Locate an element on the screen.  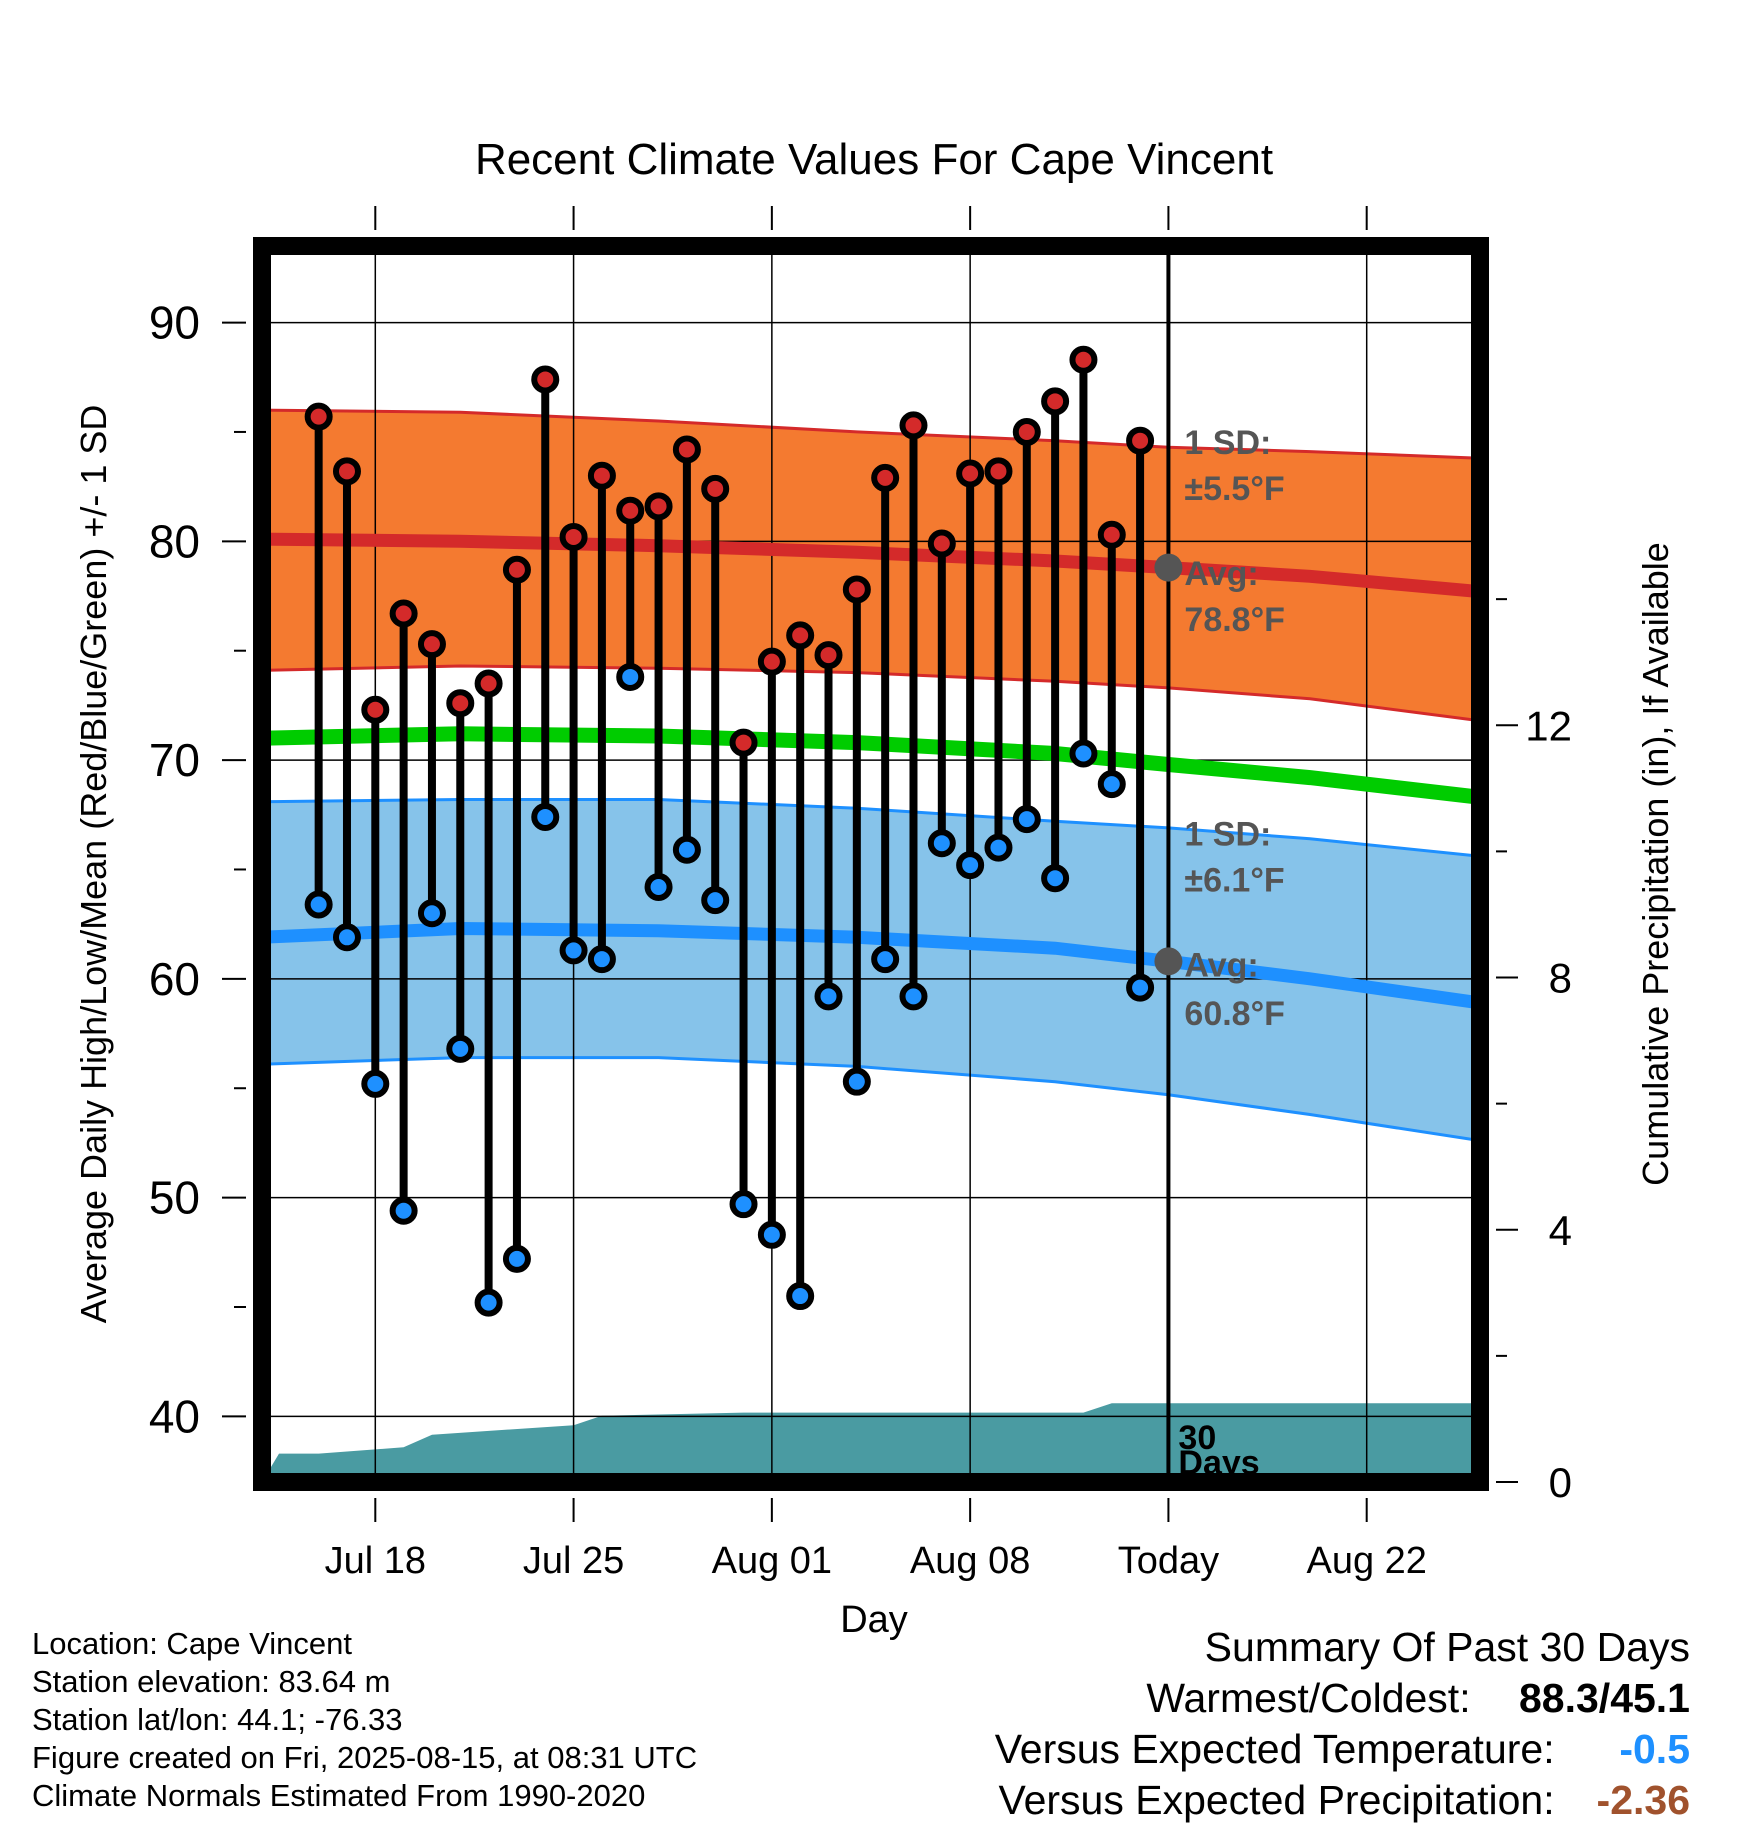
warmest-coldest-row: Warmest/Coldest: 88.3/45.1 is located at coordinates (1342, 1698).